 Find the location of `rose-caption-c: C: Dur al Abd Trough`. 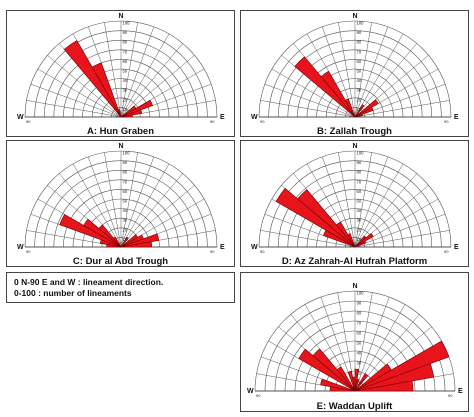

rose-caption-c: C: Dur al Abd Trough is located at coordinates (120, 261).